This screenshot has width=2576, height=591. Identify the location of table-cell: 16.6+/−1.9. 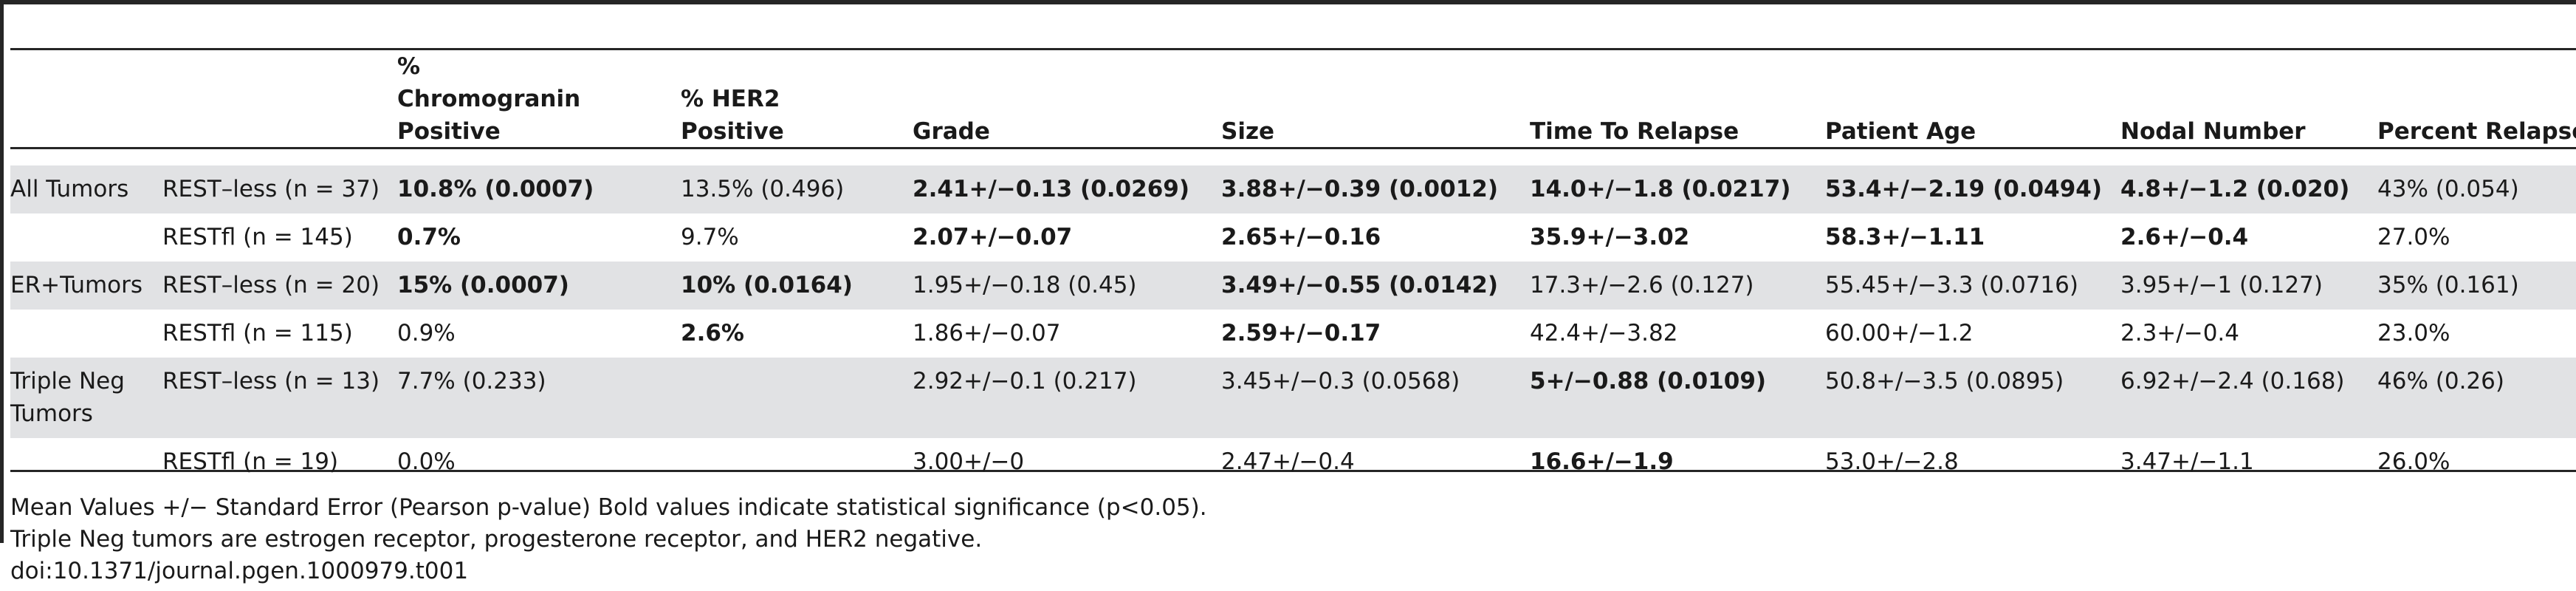
(1602, 461).